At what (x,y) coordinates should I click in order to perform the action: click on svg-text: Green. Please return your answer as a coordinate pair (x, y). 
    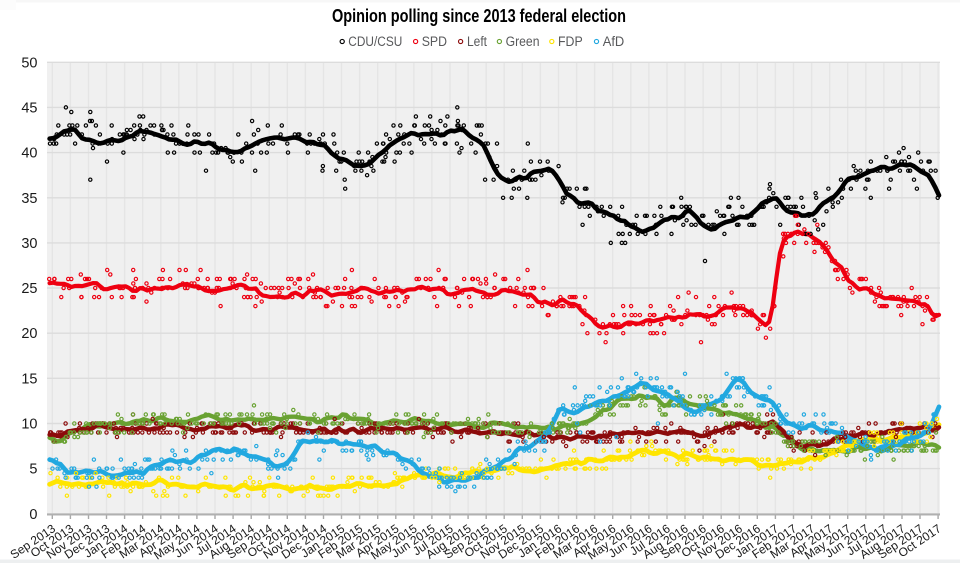
    Looking at the image, I should click on (523, 41).